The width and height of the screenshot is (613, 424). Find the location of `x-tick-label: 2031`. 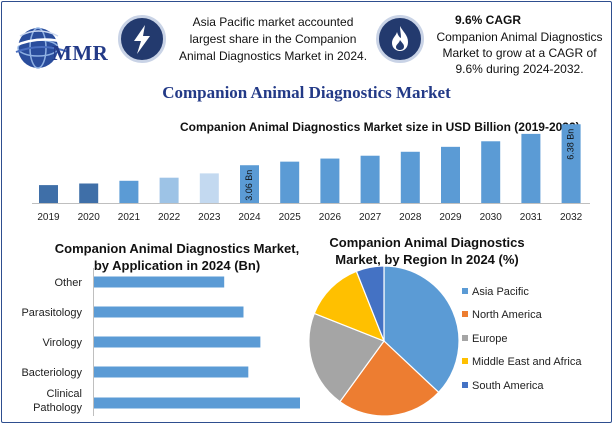

x-tick-label: 2031 is located at coordinates (531, 217).